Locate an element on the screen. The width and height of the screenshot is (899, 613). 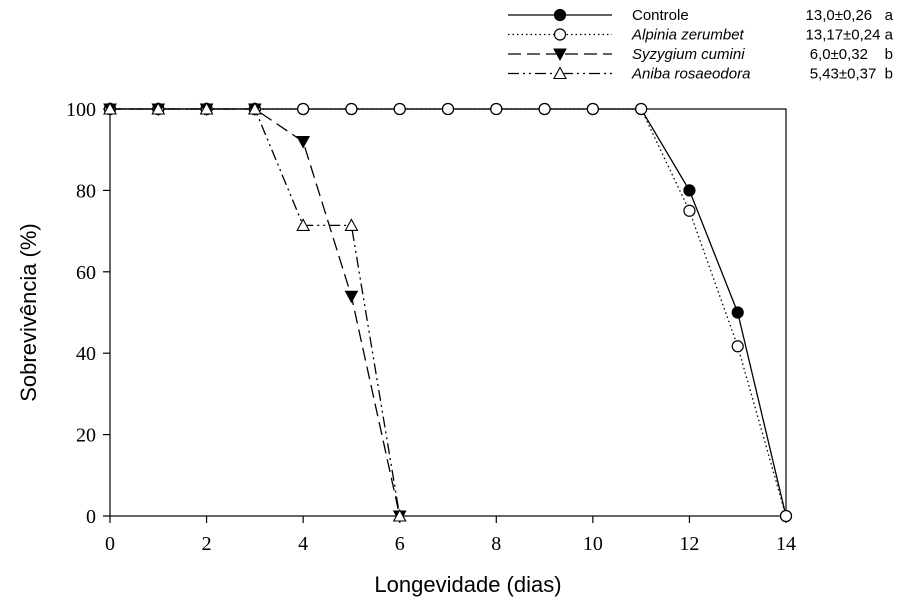
y-tick-label-40: 40 is located at coordinates (86, 354).